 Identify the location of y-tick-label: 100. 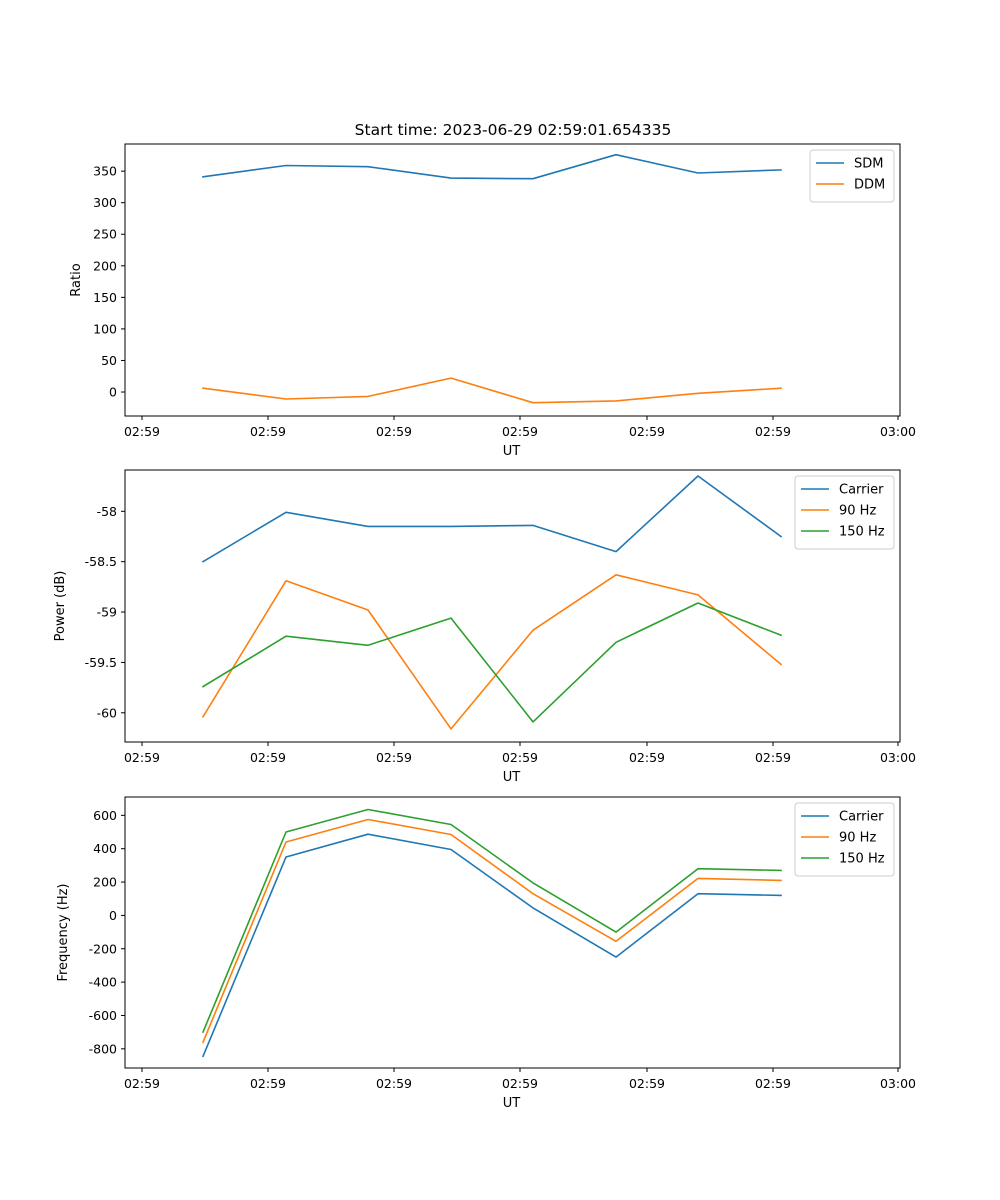
(105, 328).